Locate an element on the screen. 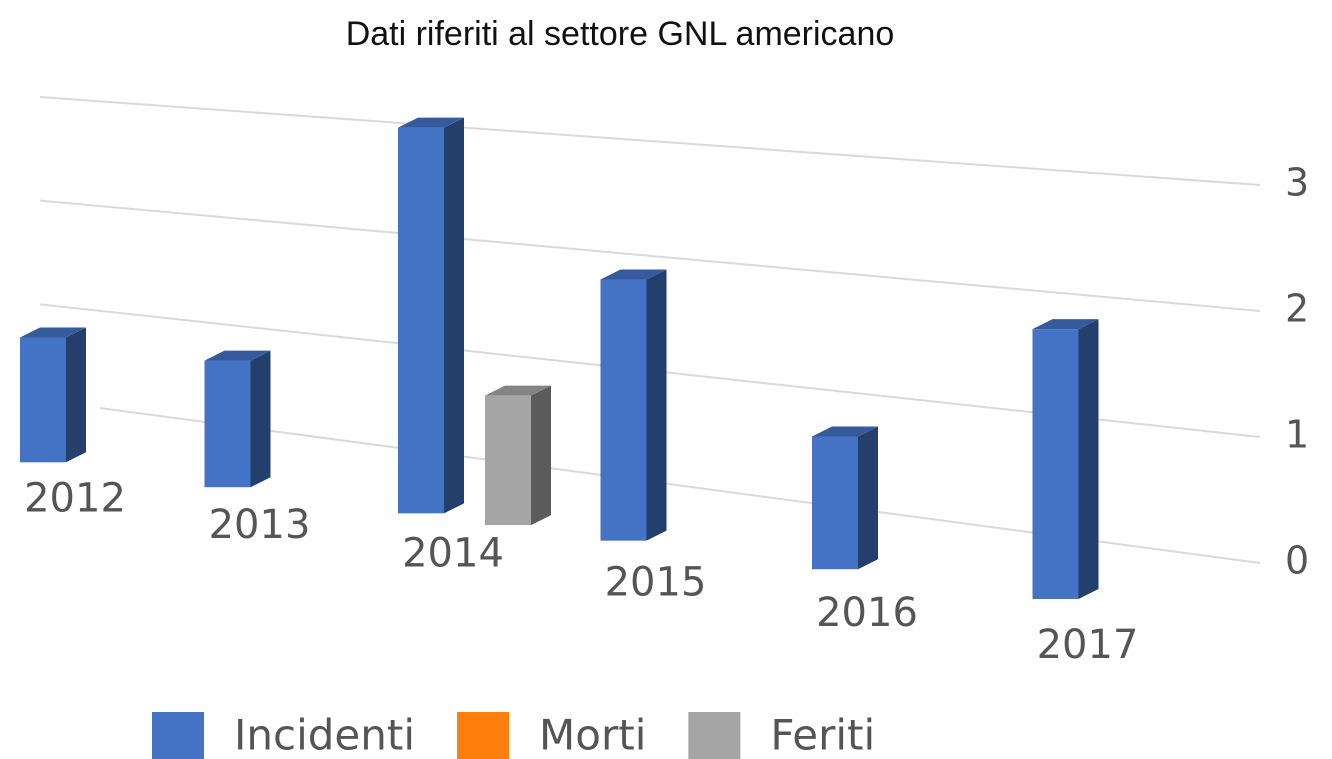  legend-label: Feriti is located at coordinates (822, 735).